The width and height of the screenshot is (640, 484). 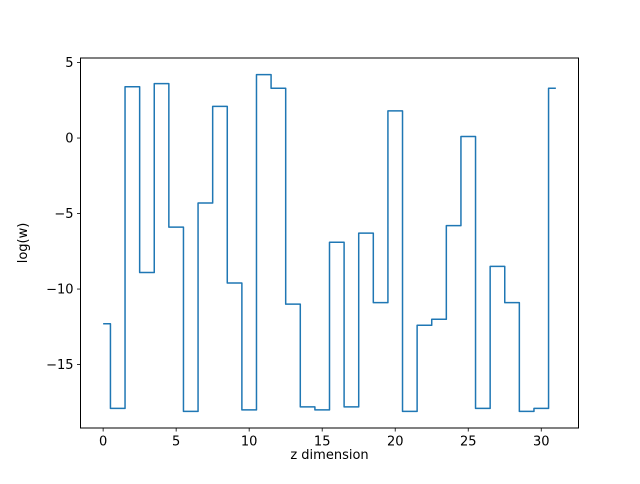 What do you see at coordinates (249, 442) in the screenshot?
I see `x-tick-label: 10` at bounding box center [249, 442].